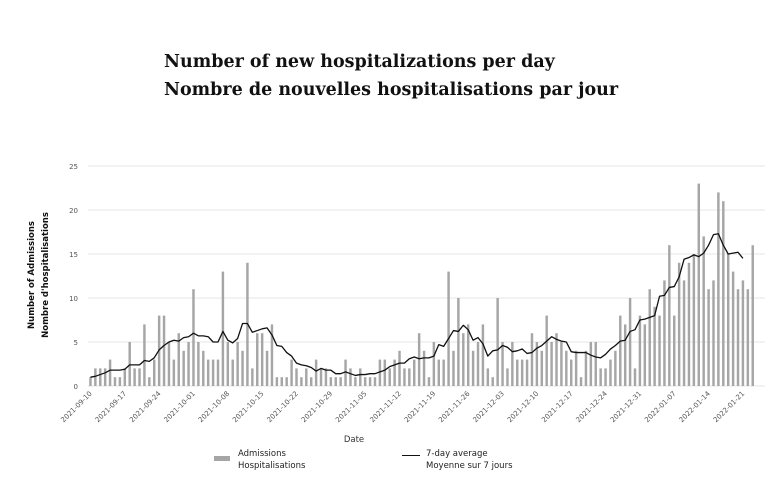  Describe the element at coordinates (76, 387) in the screenshot. I see `y-tick-label: 0` at that location.